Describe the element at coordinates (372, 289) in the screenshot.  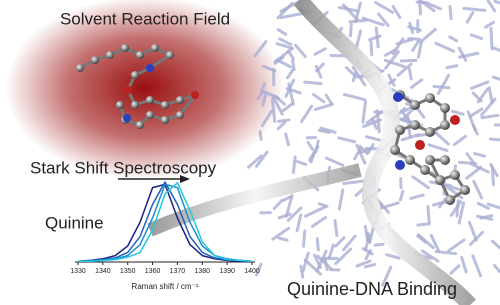
I see `caption: Quinine-DNA Binding` at that location.